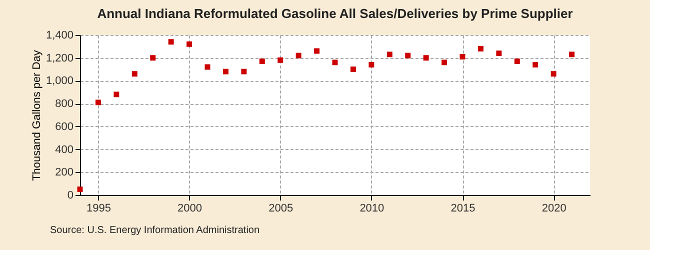 Image resolution: width=675 pixels, height=275 pixels. What do you see at coordinates (335, 13) in the screenshot?
I see `chart-title: Annual Indiana Reformulated Gasoline All Sales/Deliveries by Prime Supplier` at bounding box center [335, 13].